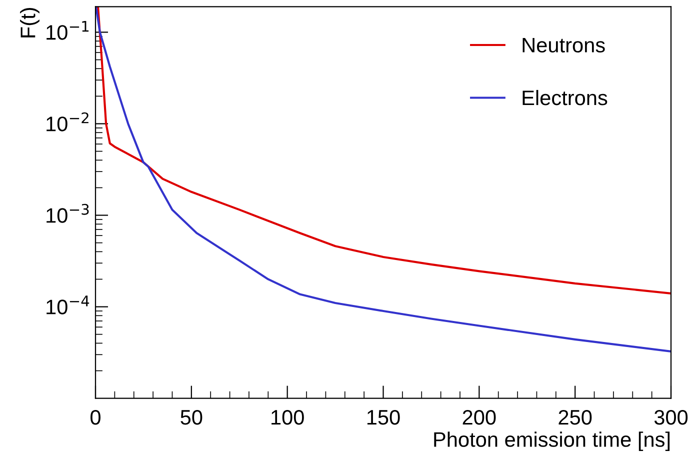  I want to click on y-tick-label: 10$^{−4}$, so click(68, 305).